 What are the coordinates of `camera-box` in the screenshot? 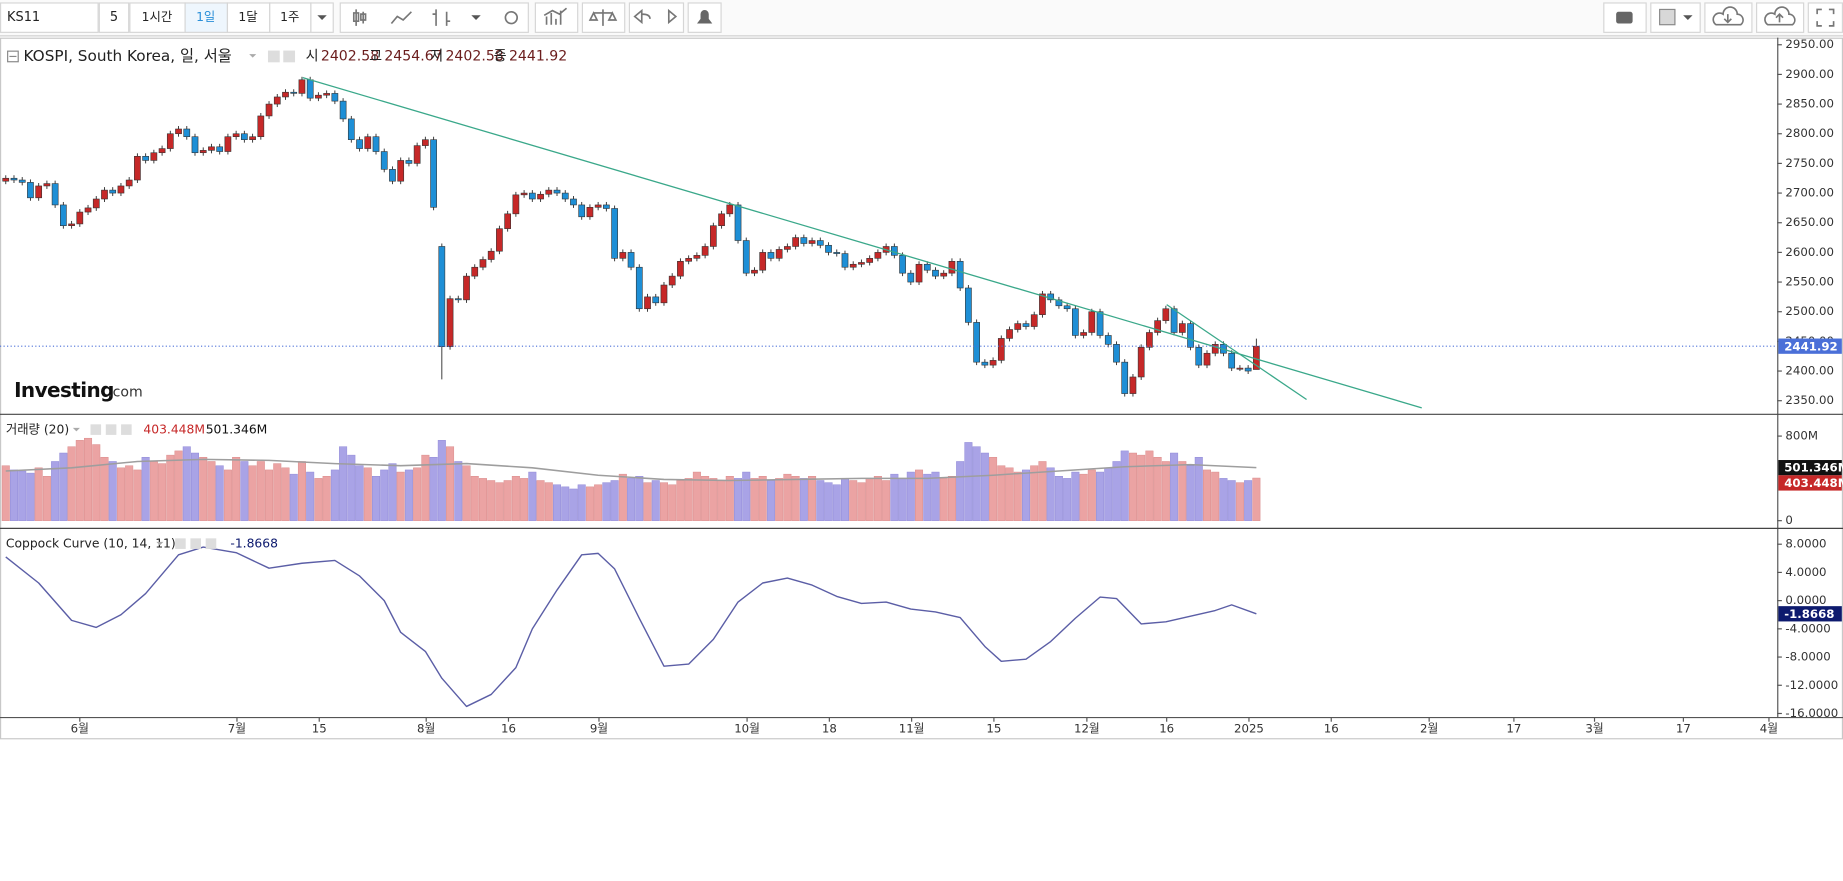 It's located at (1625, 17).